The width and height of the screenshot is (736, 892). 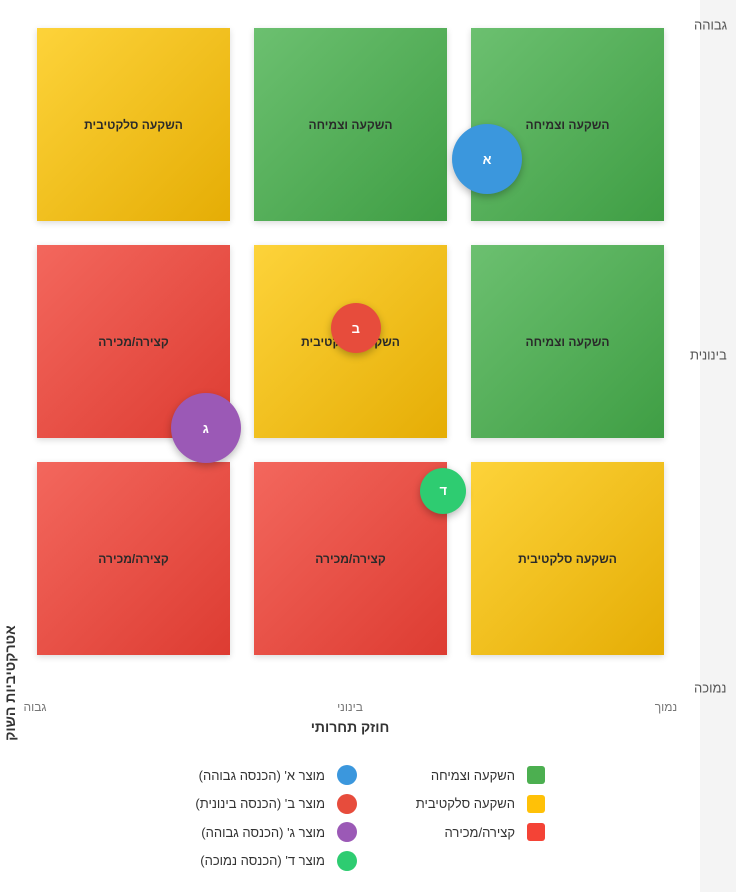 I want to click on legend-item-product-a: מוצר א' (הכנסה גבוהה), so click(x=266, y=775).